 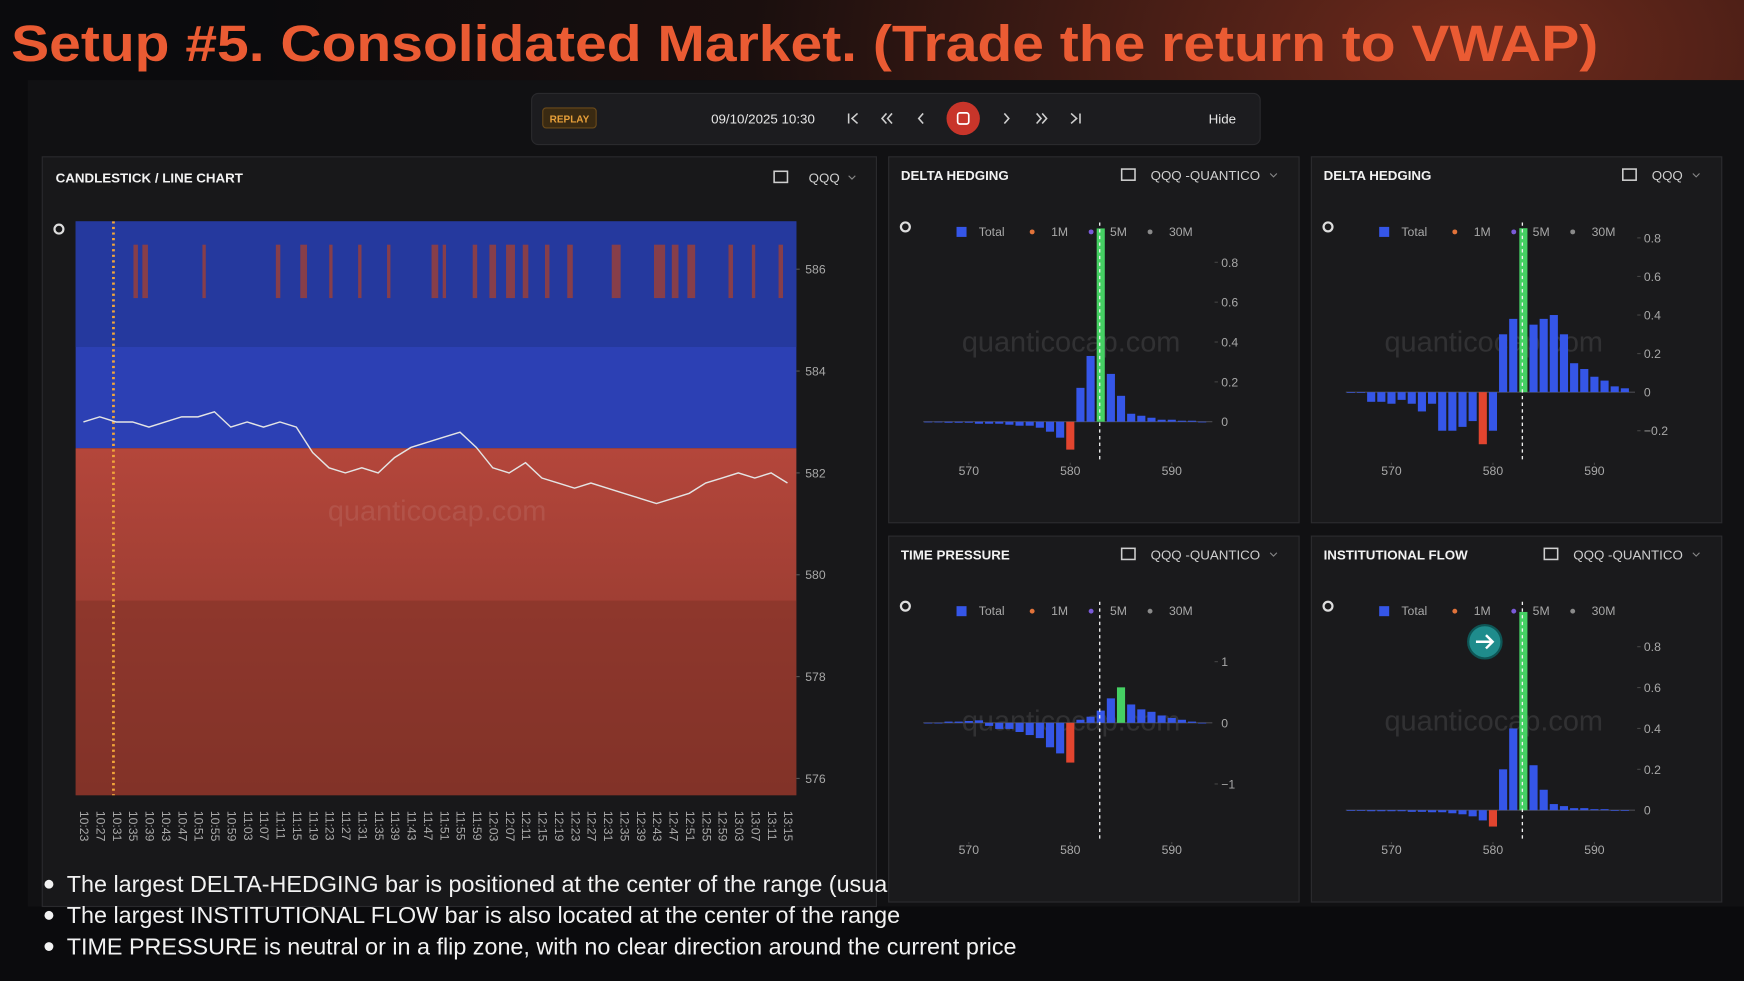 What do you see at coordinates (1042, 118) in the screenshot?
I see `fast-forward-button` at bounding box center [1042, 118].